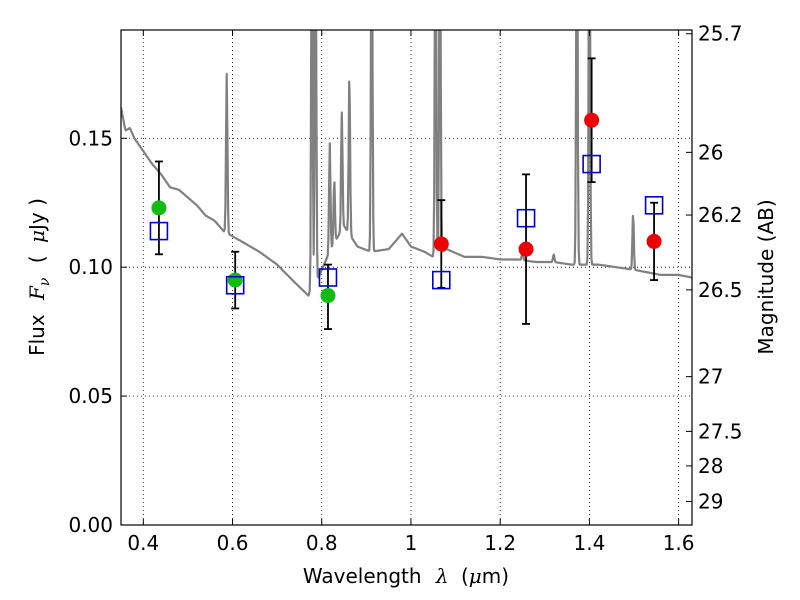 Image resolution: width=800 pixels, height=600 pixels. What do you see at coordinates (233, 543) in the screenshot?
I see `x-tick-label-1: 0.6` at bounding box center [233, 543].